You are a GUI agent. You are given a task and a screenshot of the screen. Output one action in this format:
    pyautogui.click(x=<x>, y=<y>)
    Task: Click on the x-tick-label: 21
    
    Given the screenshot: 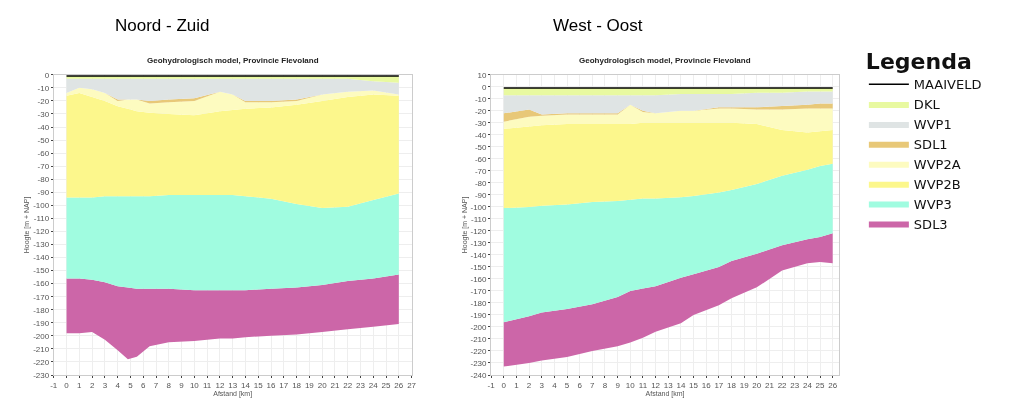 What is the action you would take?
    pyautogui.click(x=769, y=385)
    